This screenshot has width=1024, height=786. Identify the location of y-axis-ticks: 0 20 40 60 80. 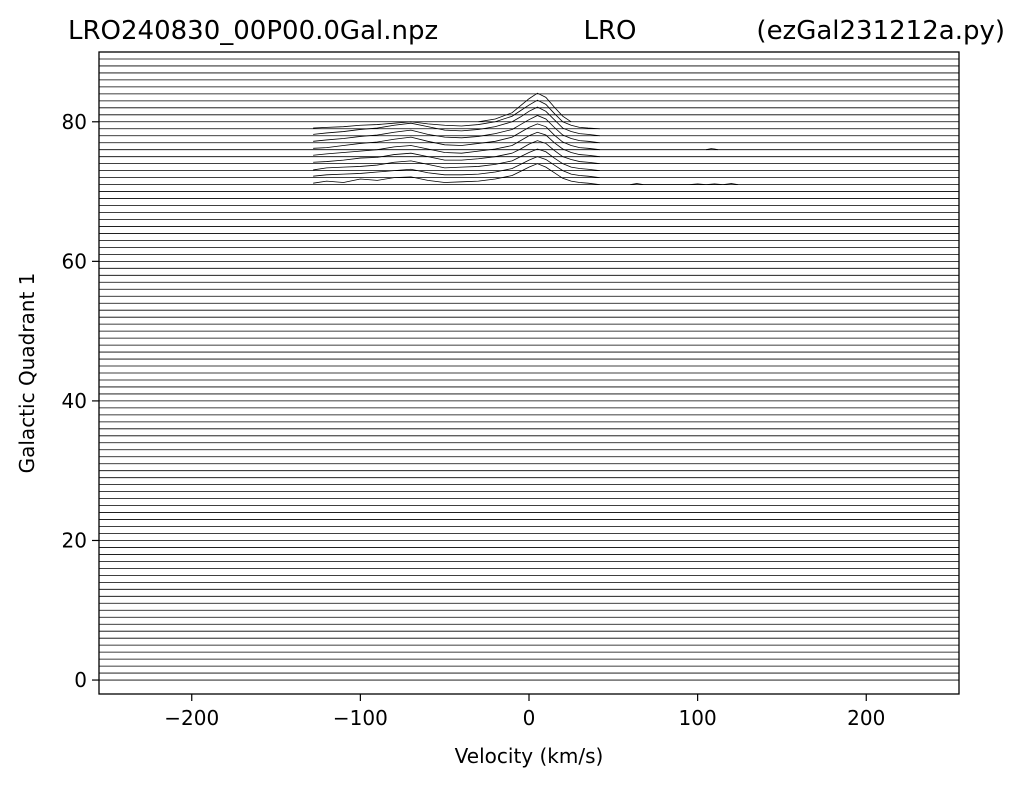
(80, 401).